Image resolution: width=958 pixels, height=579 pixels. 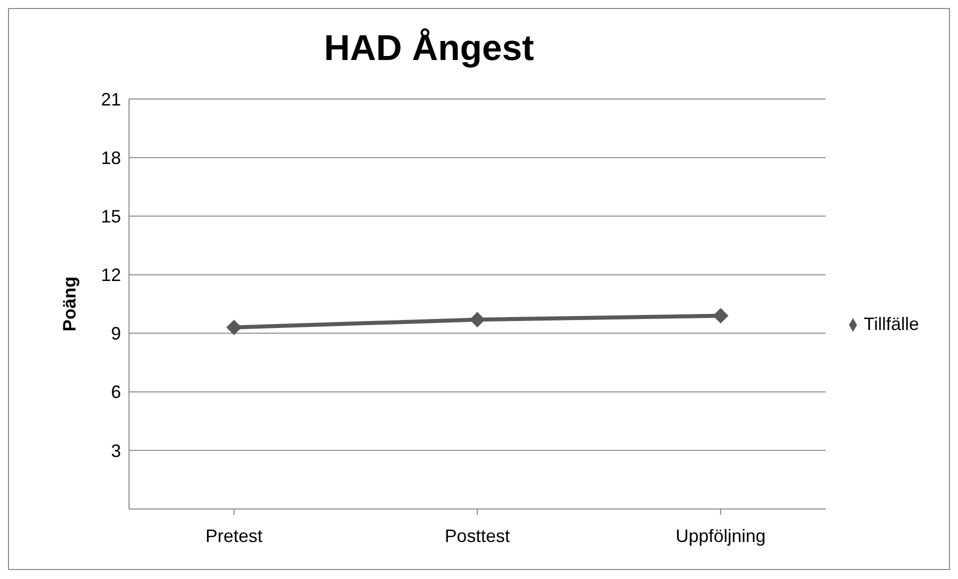 I want to click on y-tick-label: 3, so click(x=115, y=450).